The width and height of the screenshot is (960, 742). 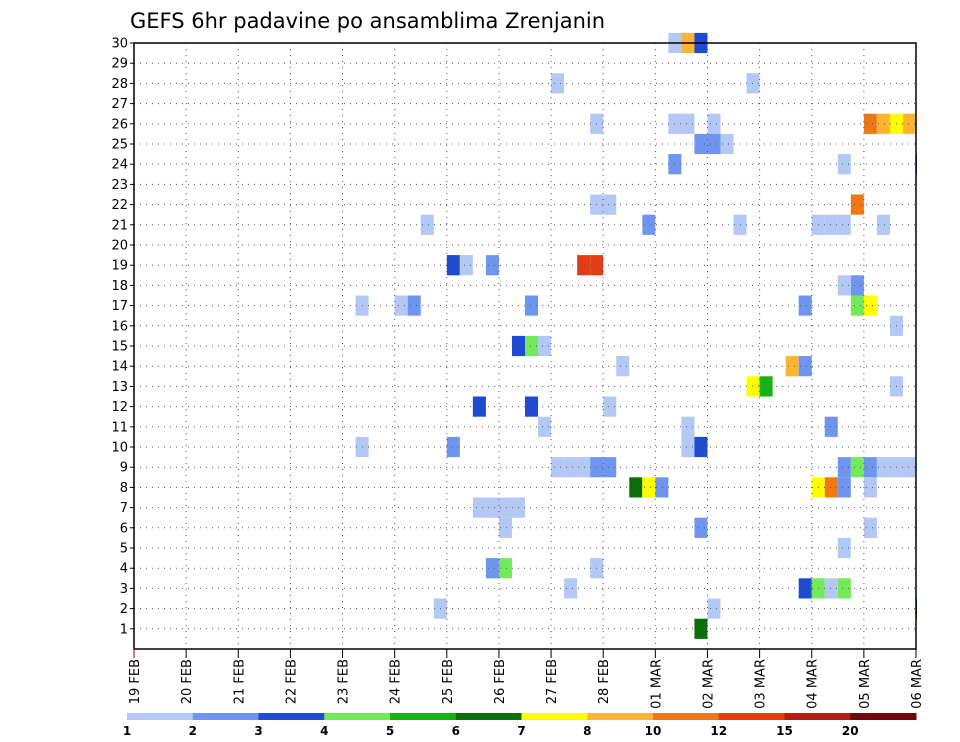 What do you see at coordinates (124, 589) in the screenshot?
I see `y-tick-label: 3` at bounding box center [124, 589].